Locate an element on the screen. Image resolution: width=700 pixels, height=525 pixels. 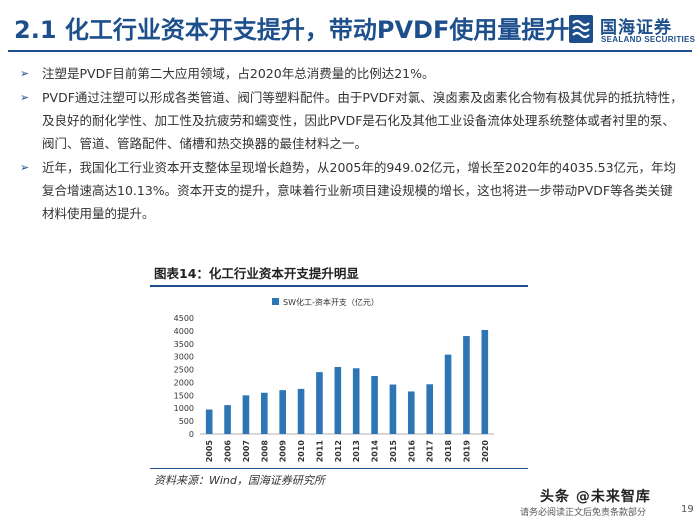
x-tick-label: 2015 is located at coordinates (393, 451).